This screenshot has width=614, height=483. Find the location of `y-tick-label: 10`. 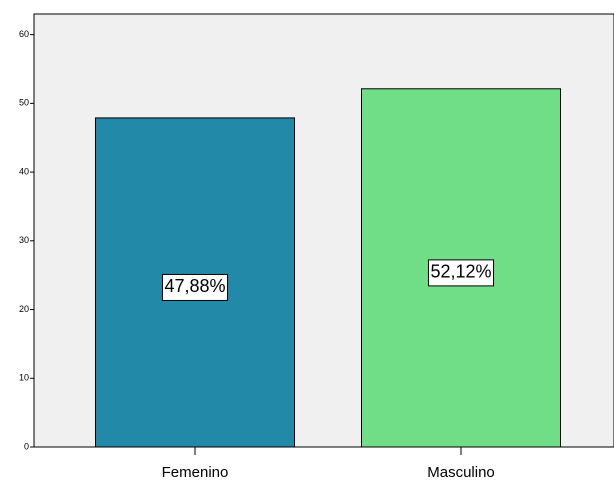

y-tick-label: 10 is located at coordinates (24, 378).